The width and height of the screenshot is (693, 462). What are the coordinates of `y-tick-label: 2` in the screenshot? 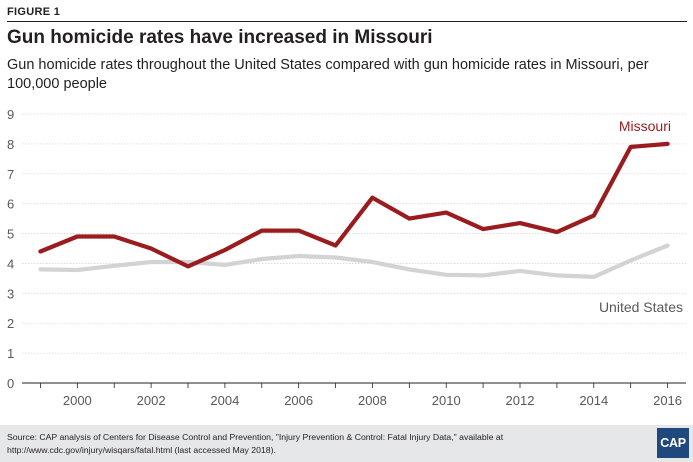 It's located at (10, 323).